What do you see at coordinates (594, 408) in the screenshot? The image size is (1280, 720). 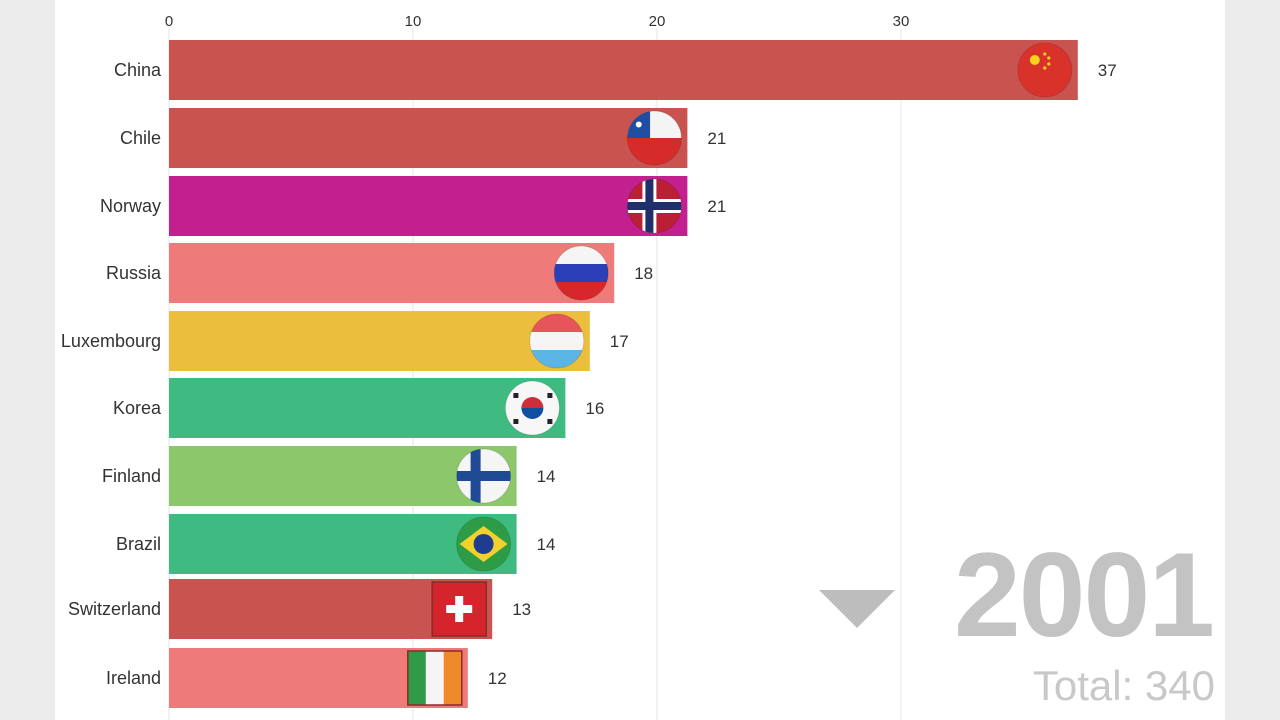 I see `value-label: 16` at bounding box center [594, 408].